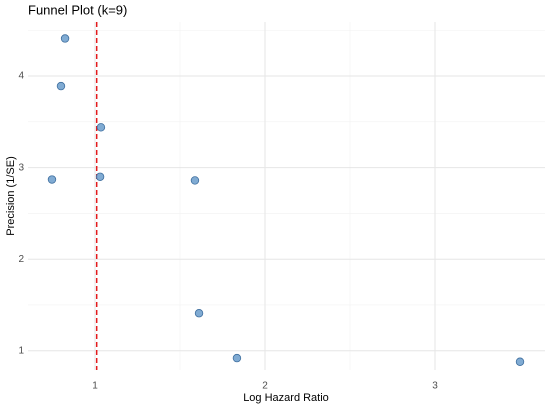 The height and width of the screenshot is (407, 550). Describe the element at coordinates (11, 195) in the screenshot. I see `y-axis-title: Precision (1/SE)` at that location.